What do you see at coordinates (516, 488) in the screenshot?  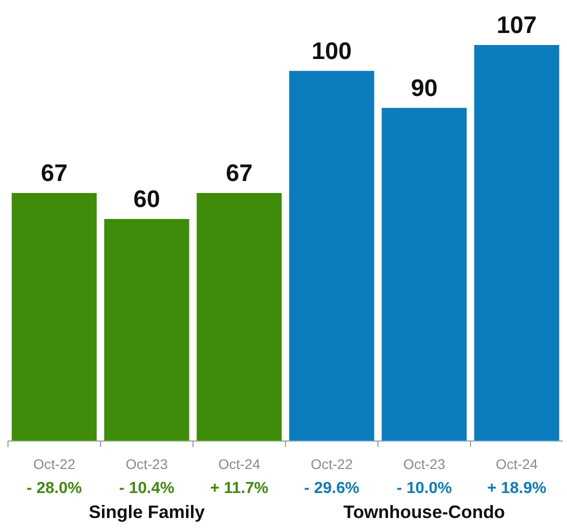 I see `text: + 18.9%` at bounding box center [516, 488].